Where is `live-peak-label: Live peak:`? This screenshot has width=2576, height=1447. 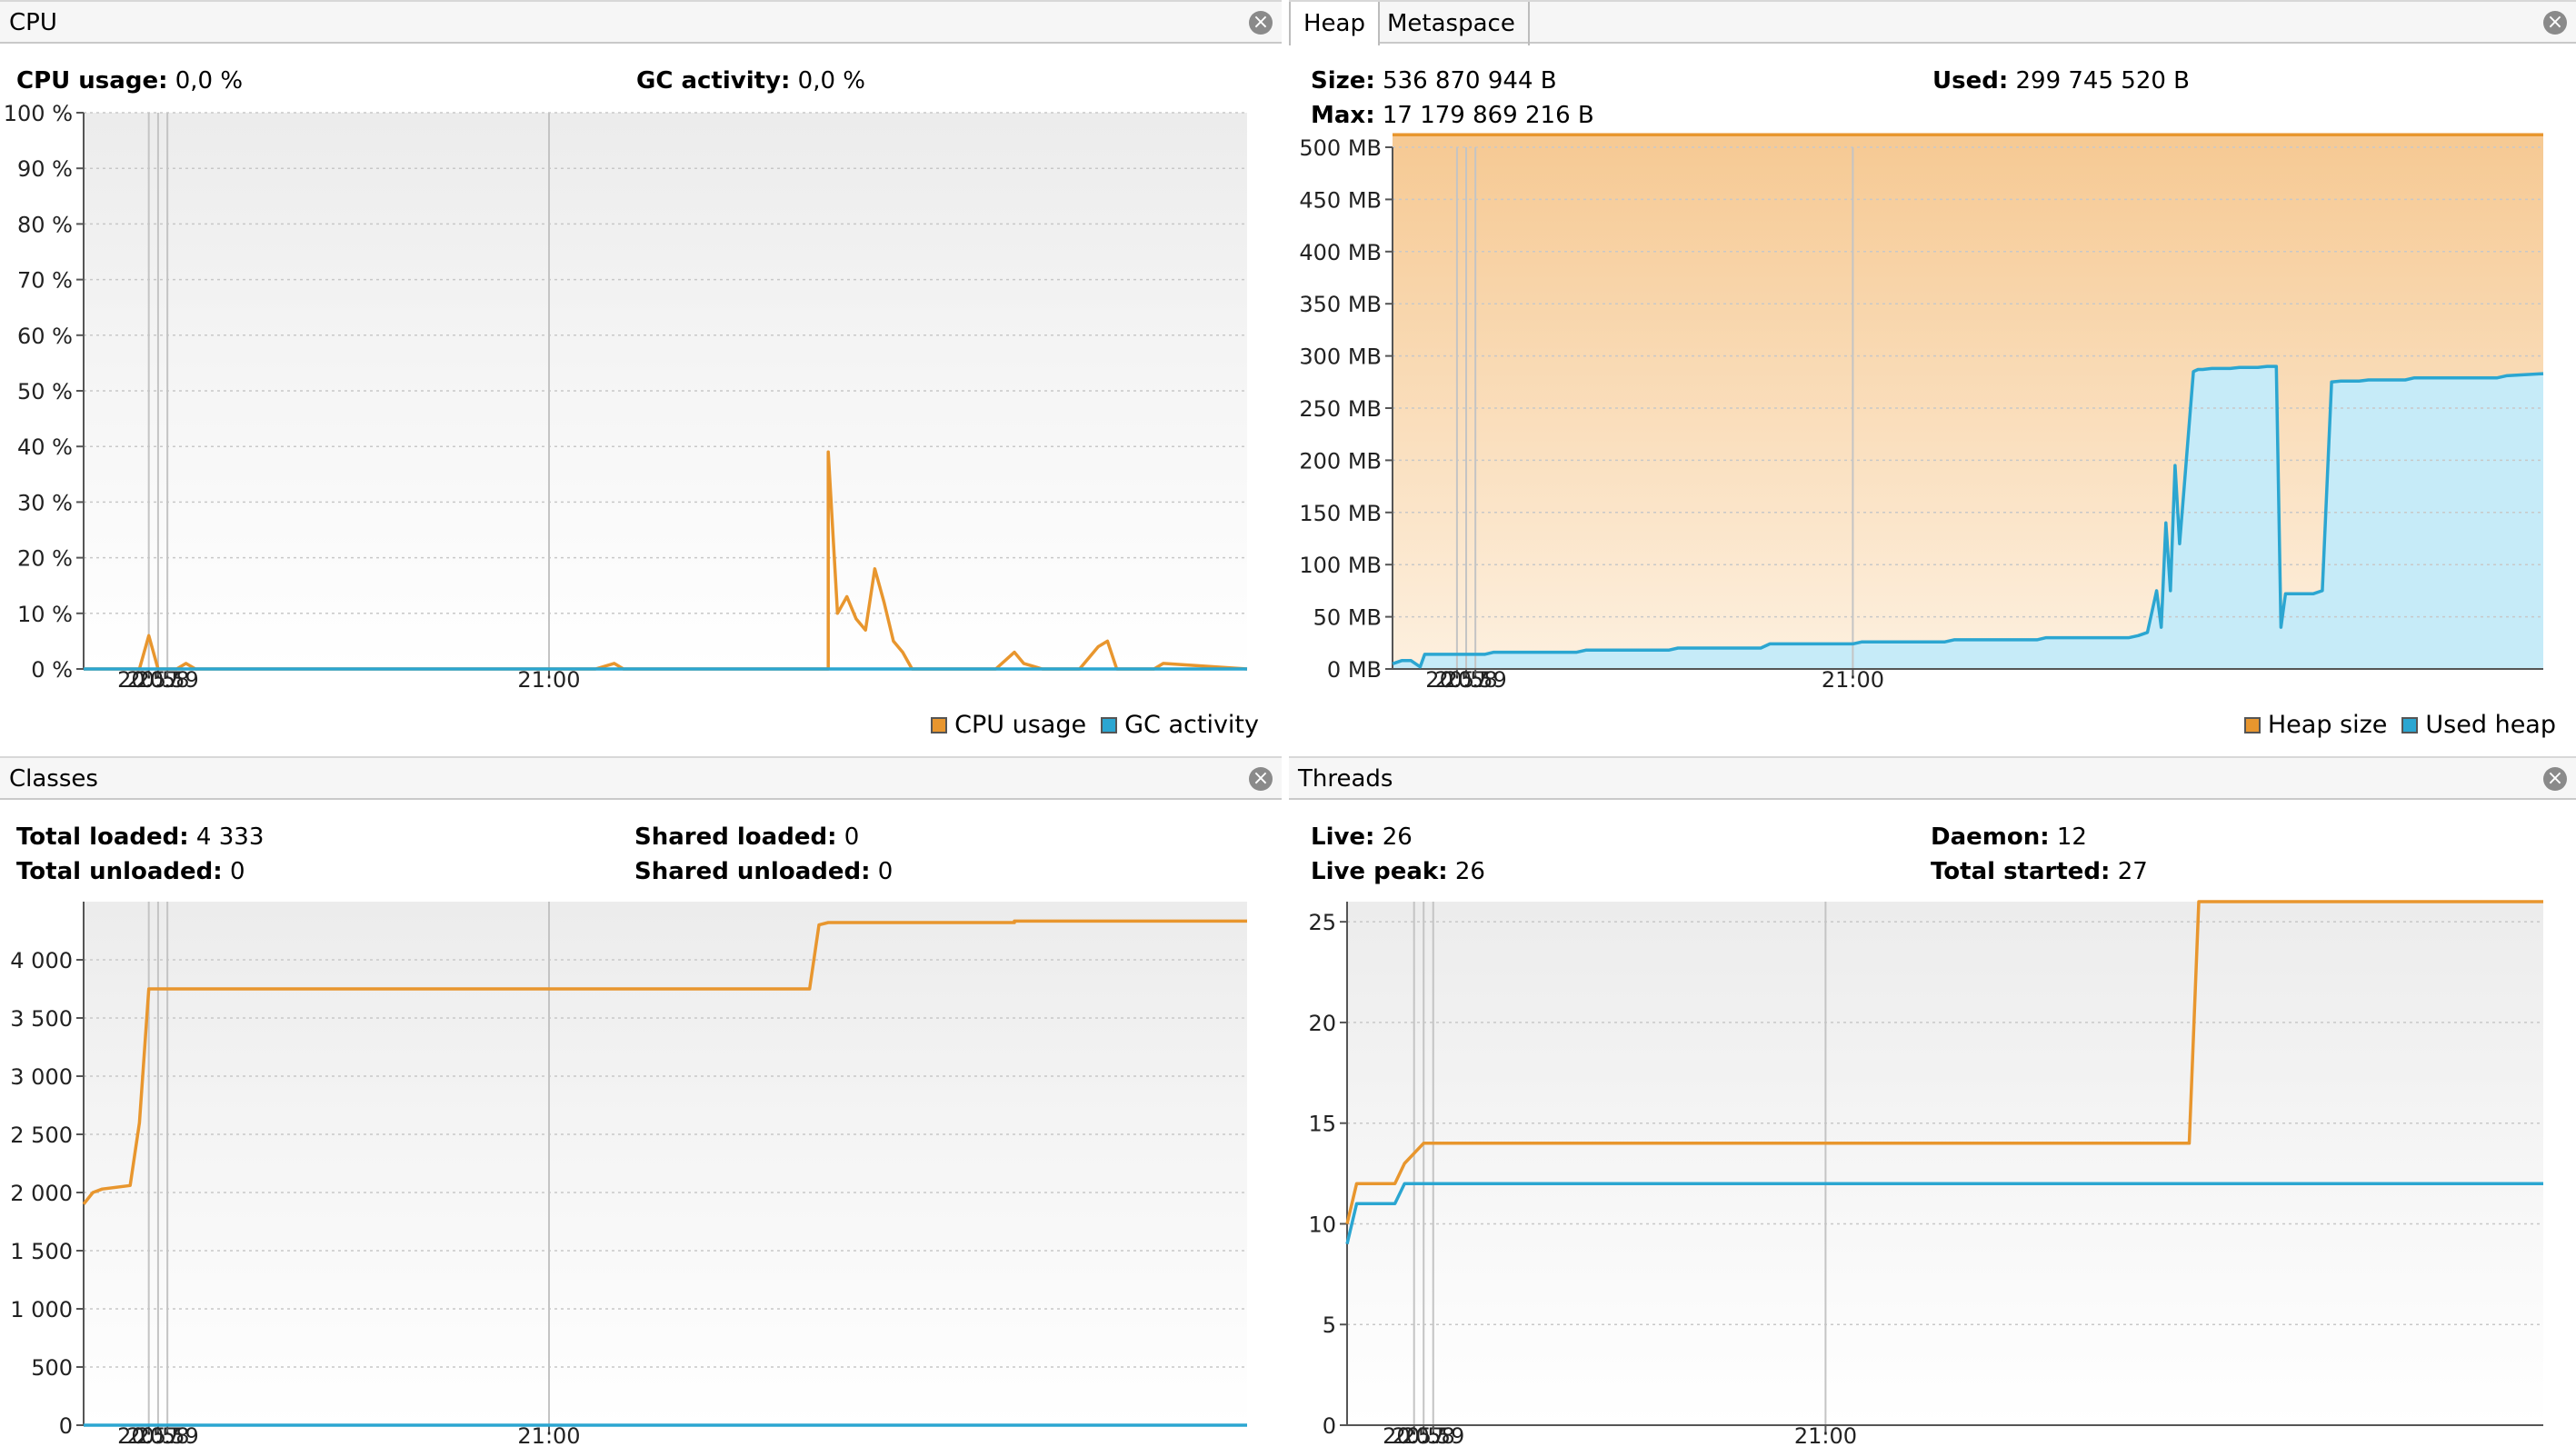 live-peak-label: Live peak: is located at coordinates (1379, 871).